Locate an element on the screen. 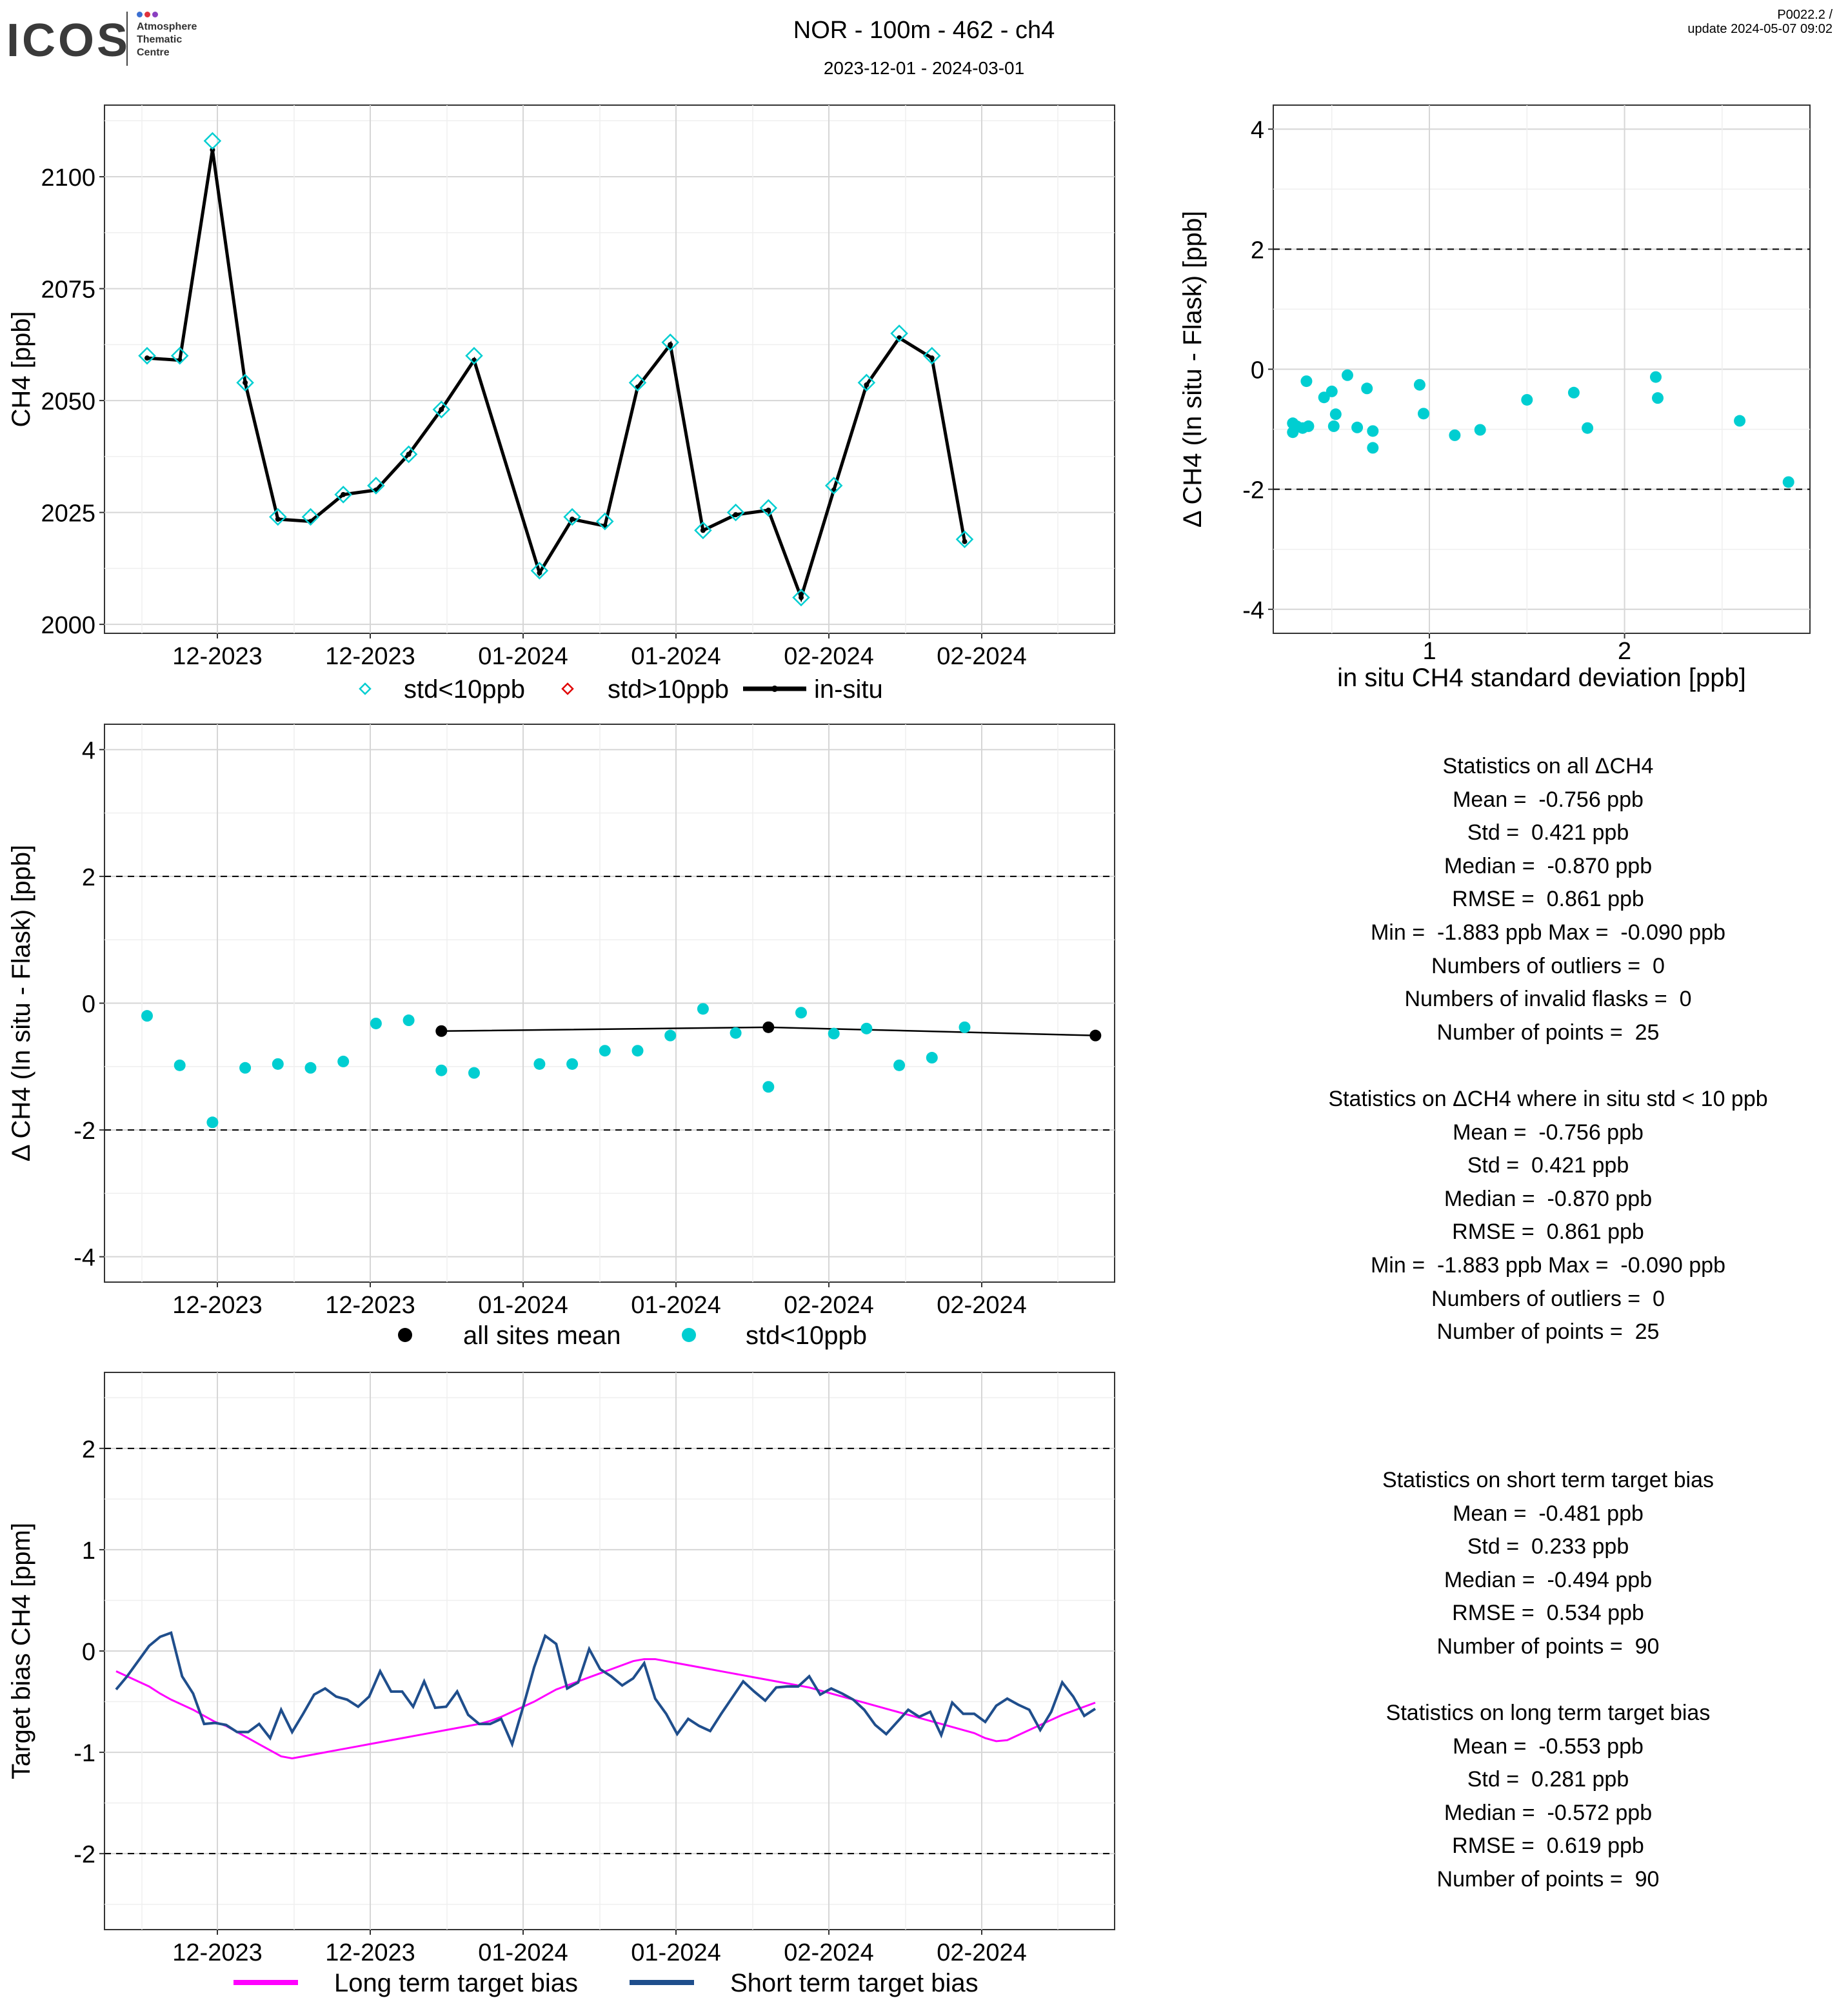  stats-line: Mean = -0.756 ppb is located at coordinates (1548, 799).